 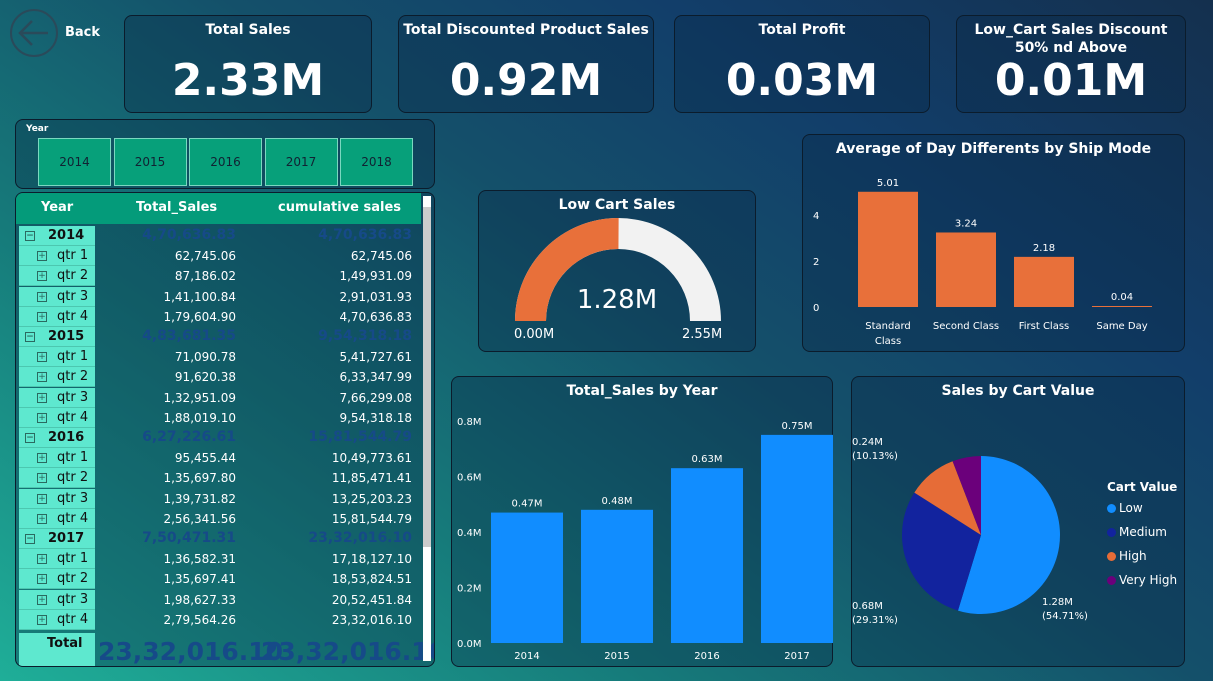 I want to click on year-row: − 2015 4,83,681.35 9,54,318.18, so click(x=218, y=337).